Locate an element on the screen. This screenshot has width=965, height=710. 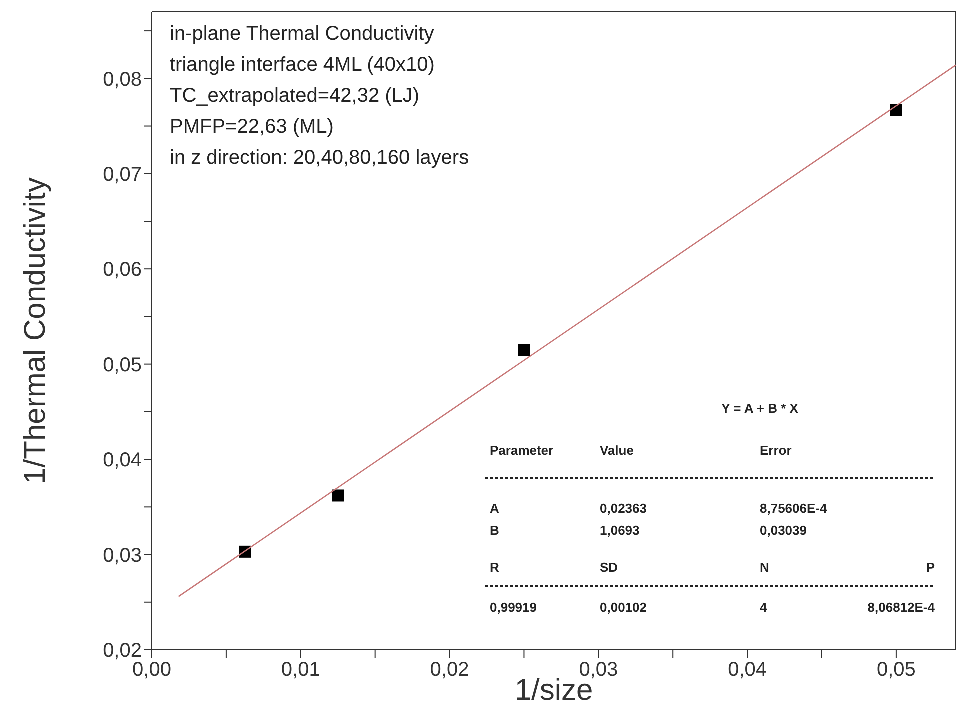
annotation: B is located at coordinates (495, 530).